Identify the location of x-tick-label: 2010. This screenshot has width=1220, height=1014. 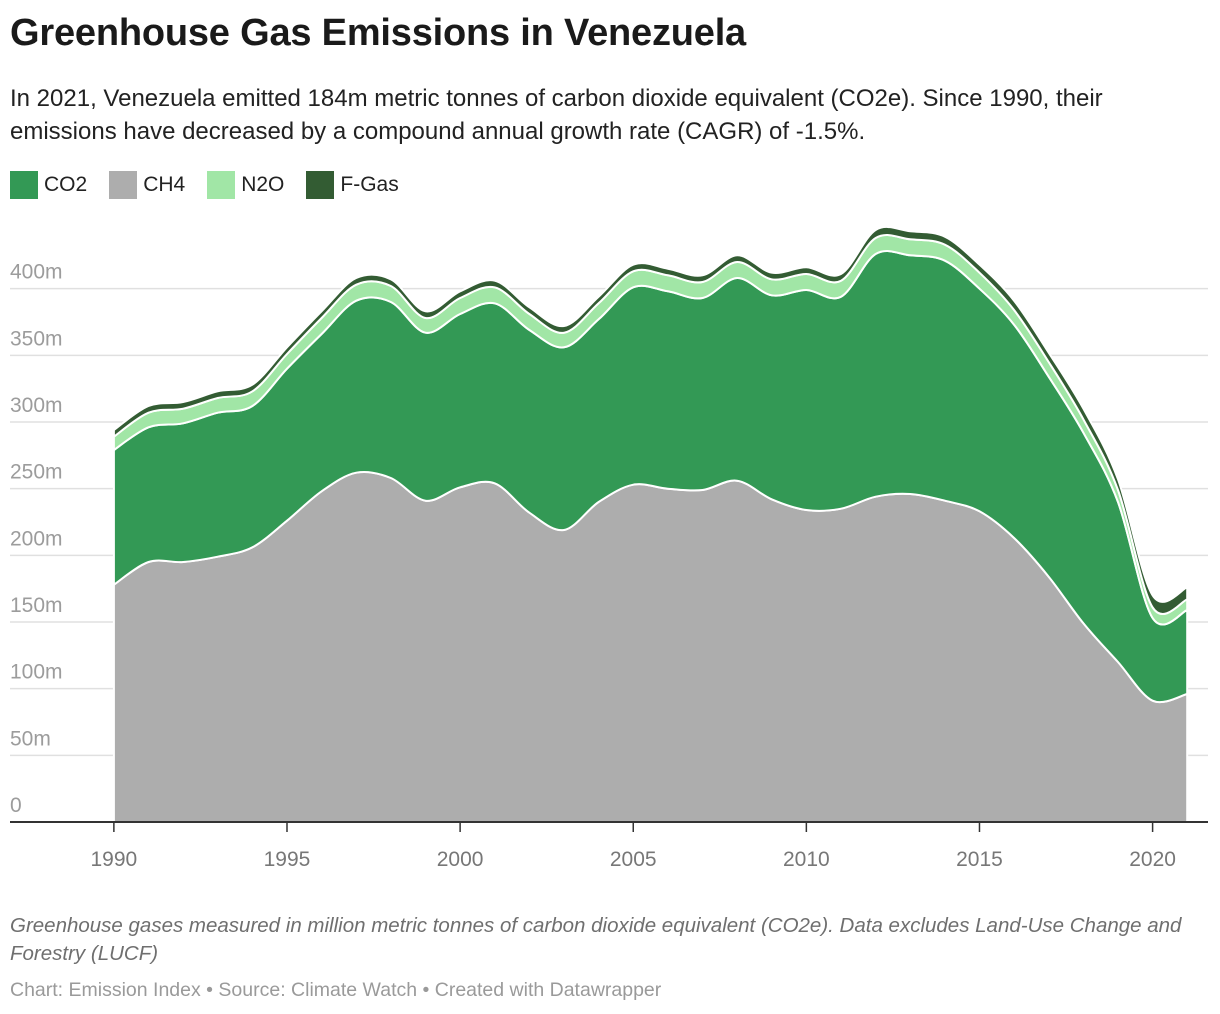
(806, 859).